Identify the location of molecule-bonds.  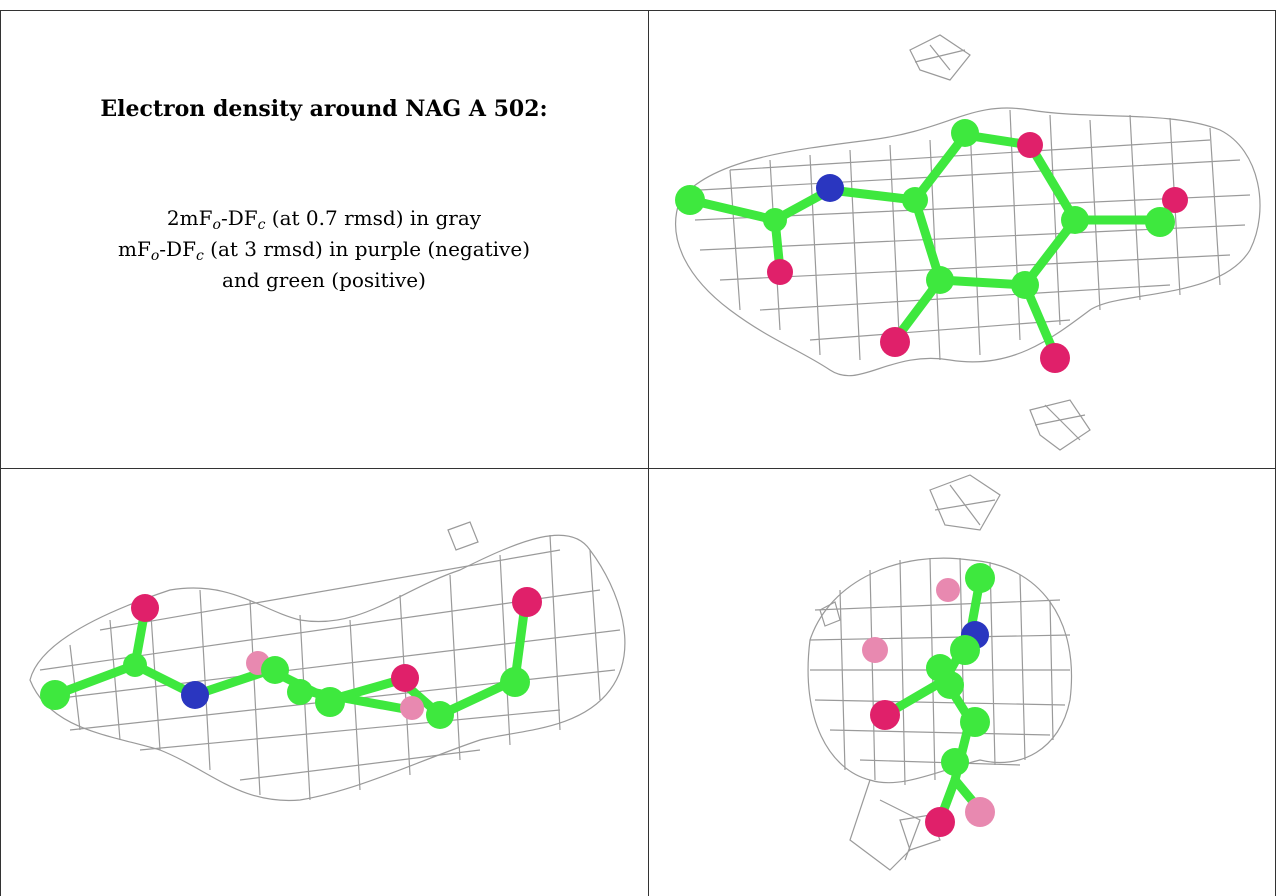
(932, 700).